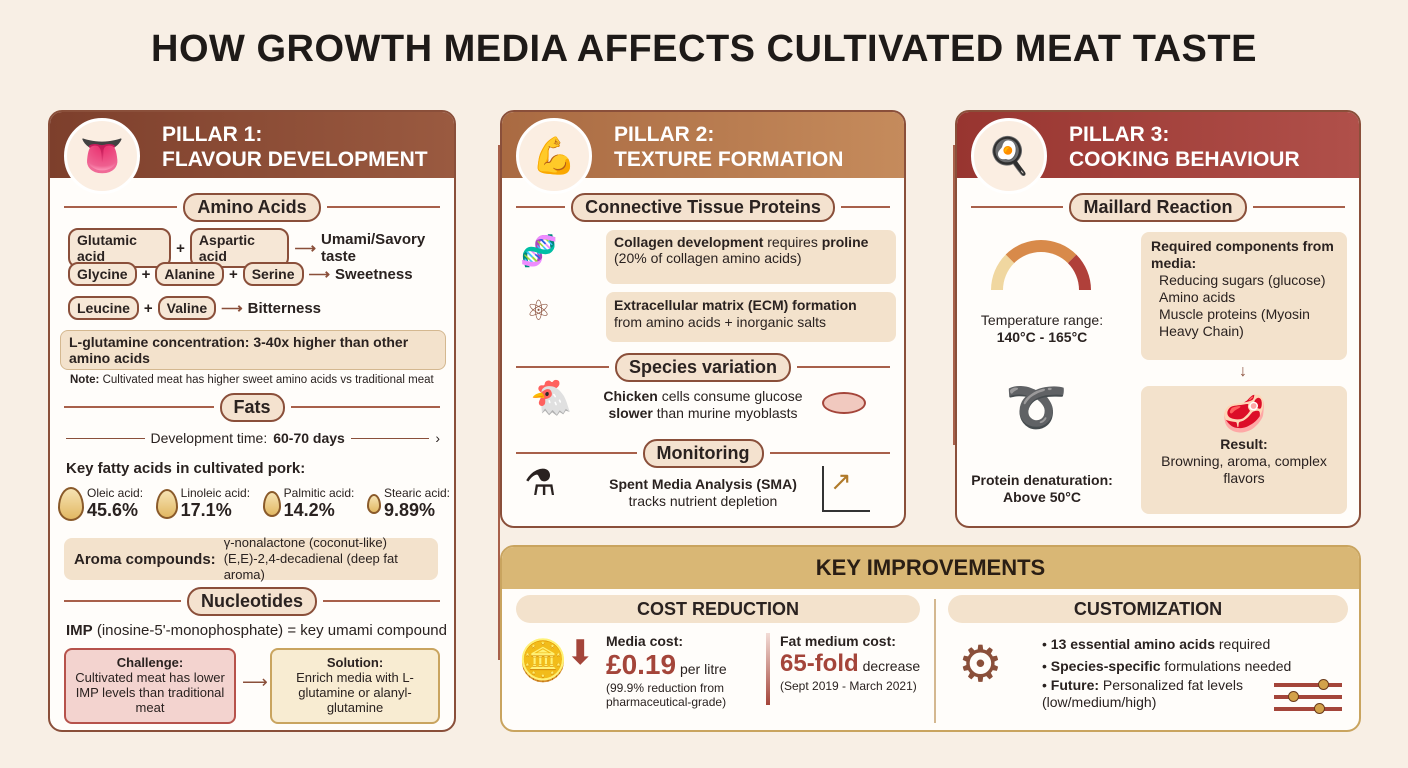 The image size is (1408, 768). What do you see at coordinates (1042, 328) in the screenshot?
I see `temperature: Temperature range: 140°C - 165°C` at bounding box center [1042, 328].